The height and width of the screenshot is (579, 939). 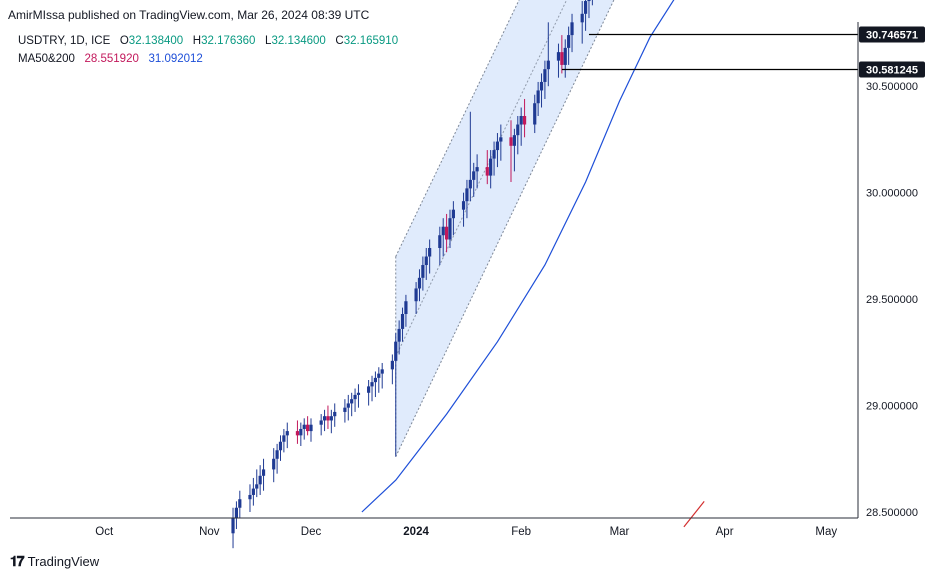 What do you see at coordinates (63, 561) in the screenshot?
I see `brand-text: TradingView` at bounding box center [63, 561].